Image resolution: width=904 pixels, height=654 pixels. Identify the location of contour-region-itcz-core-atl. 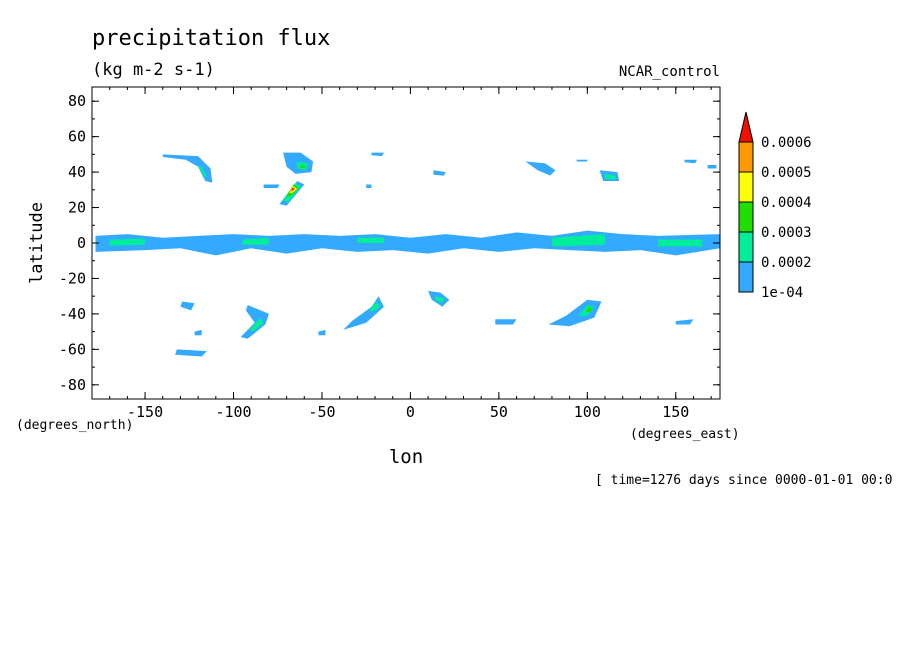
(370, 240).